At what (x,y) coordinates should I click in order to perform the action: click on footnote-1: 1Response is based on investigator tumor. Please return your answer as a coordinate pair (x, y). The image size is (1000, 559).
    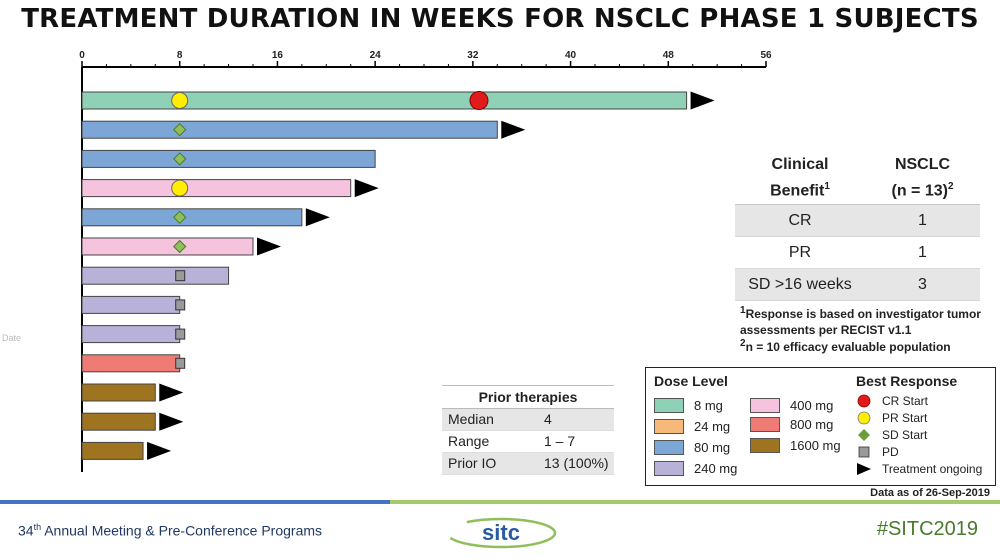
    Looking at the image, I should click on (860, 313).